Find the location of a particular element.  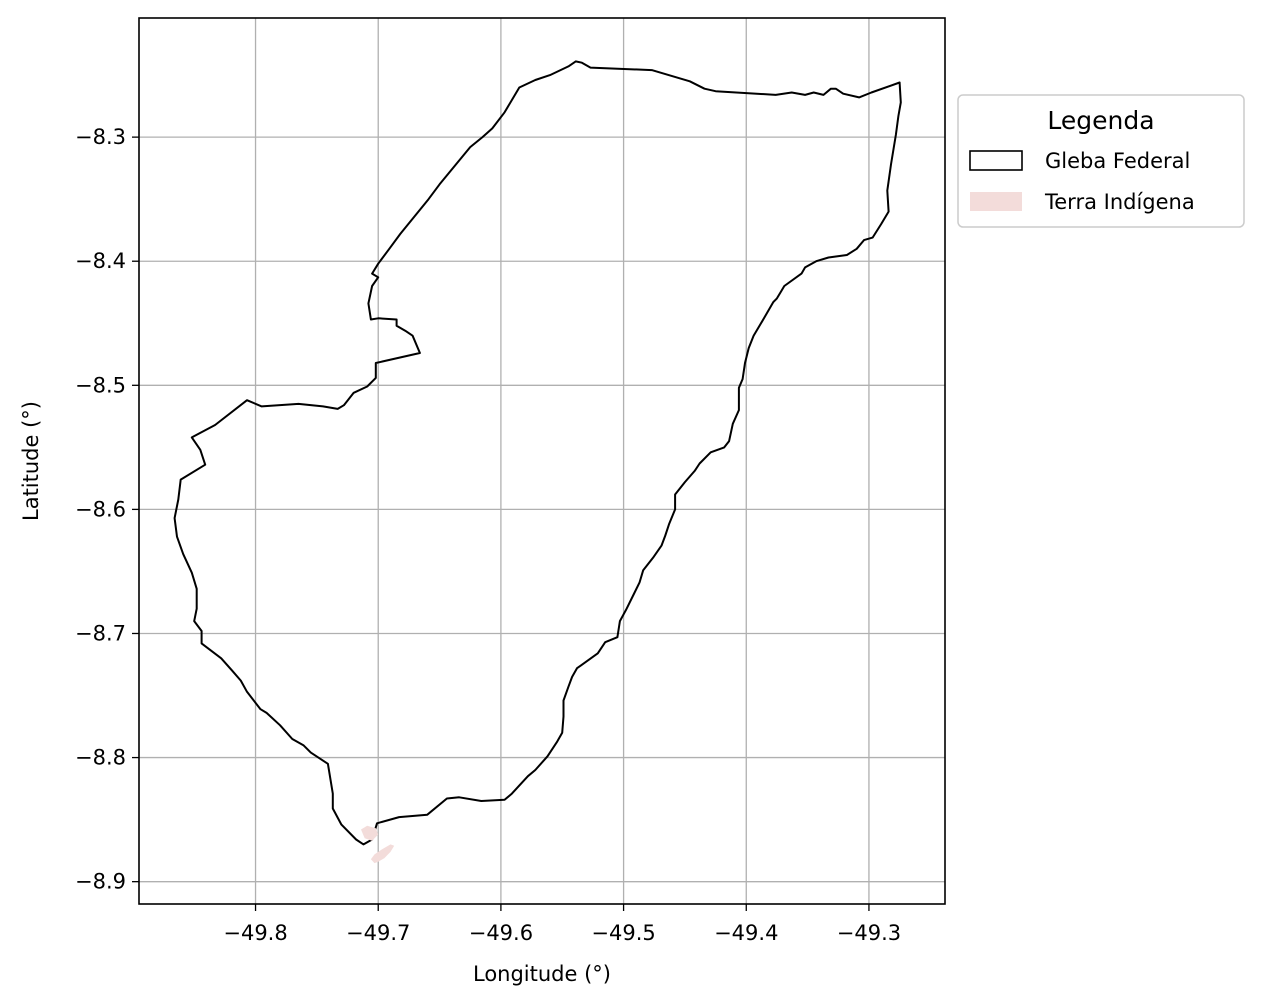

y-axis-label: Latitude (°) is located at coordinates (31, 461).